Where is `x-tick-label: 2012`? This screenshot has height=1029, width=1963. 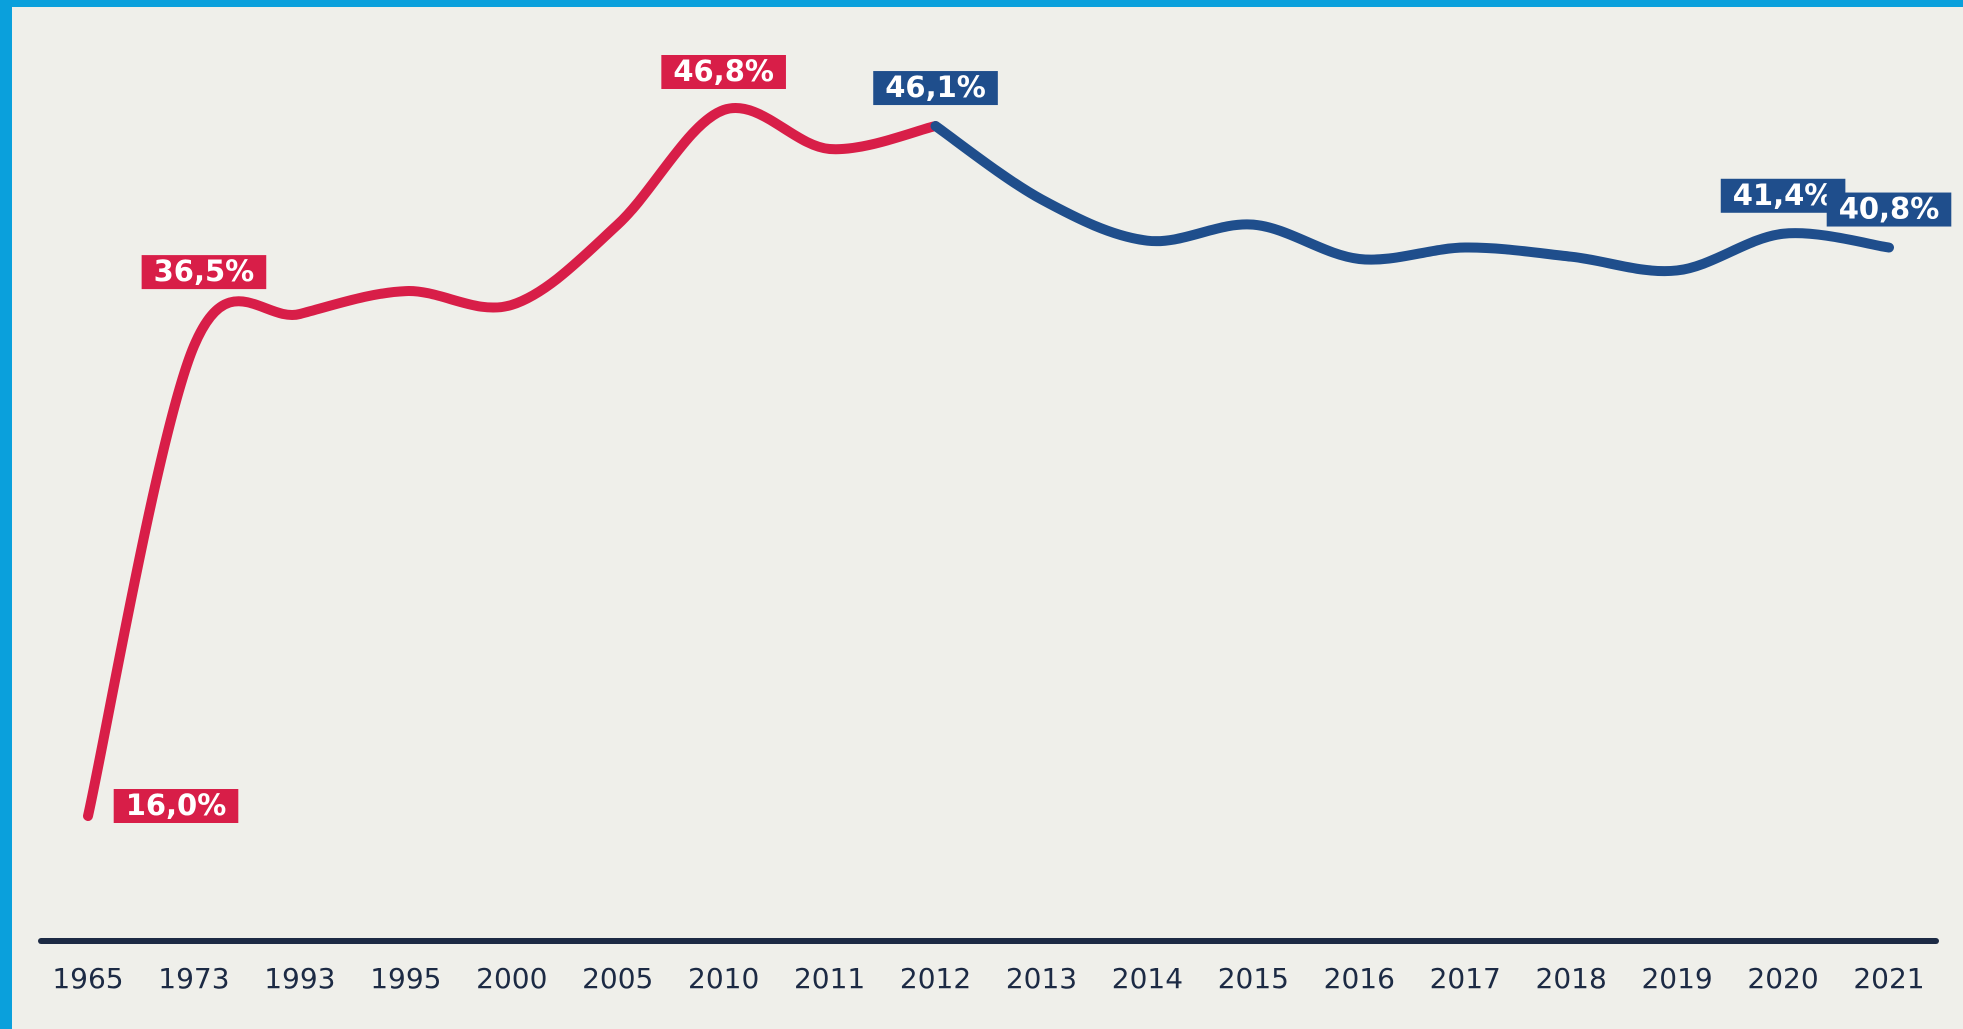 x-tick-label: 2012 is located at coordinates (935, 978).